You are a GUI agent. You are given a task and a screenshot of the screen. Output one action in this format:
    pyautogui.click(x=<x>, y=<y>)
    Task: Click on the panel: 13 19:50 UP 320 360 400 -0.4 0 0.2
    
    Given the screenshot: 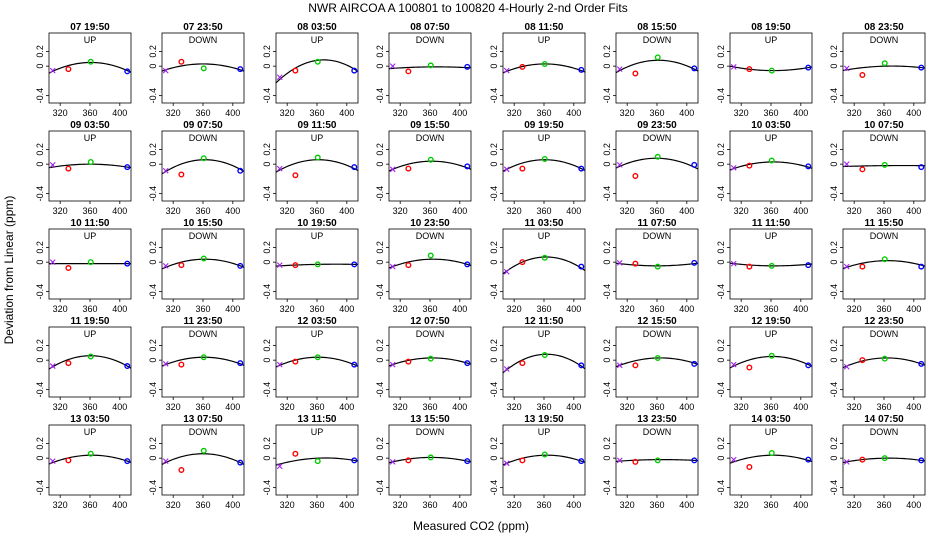 What is the action you would take?
    pyautogui.click(x=537, y=462)
    